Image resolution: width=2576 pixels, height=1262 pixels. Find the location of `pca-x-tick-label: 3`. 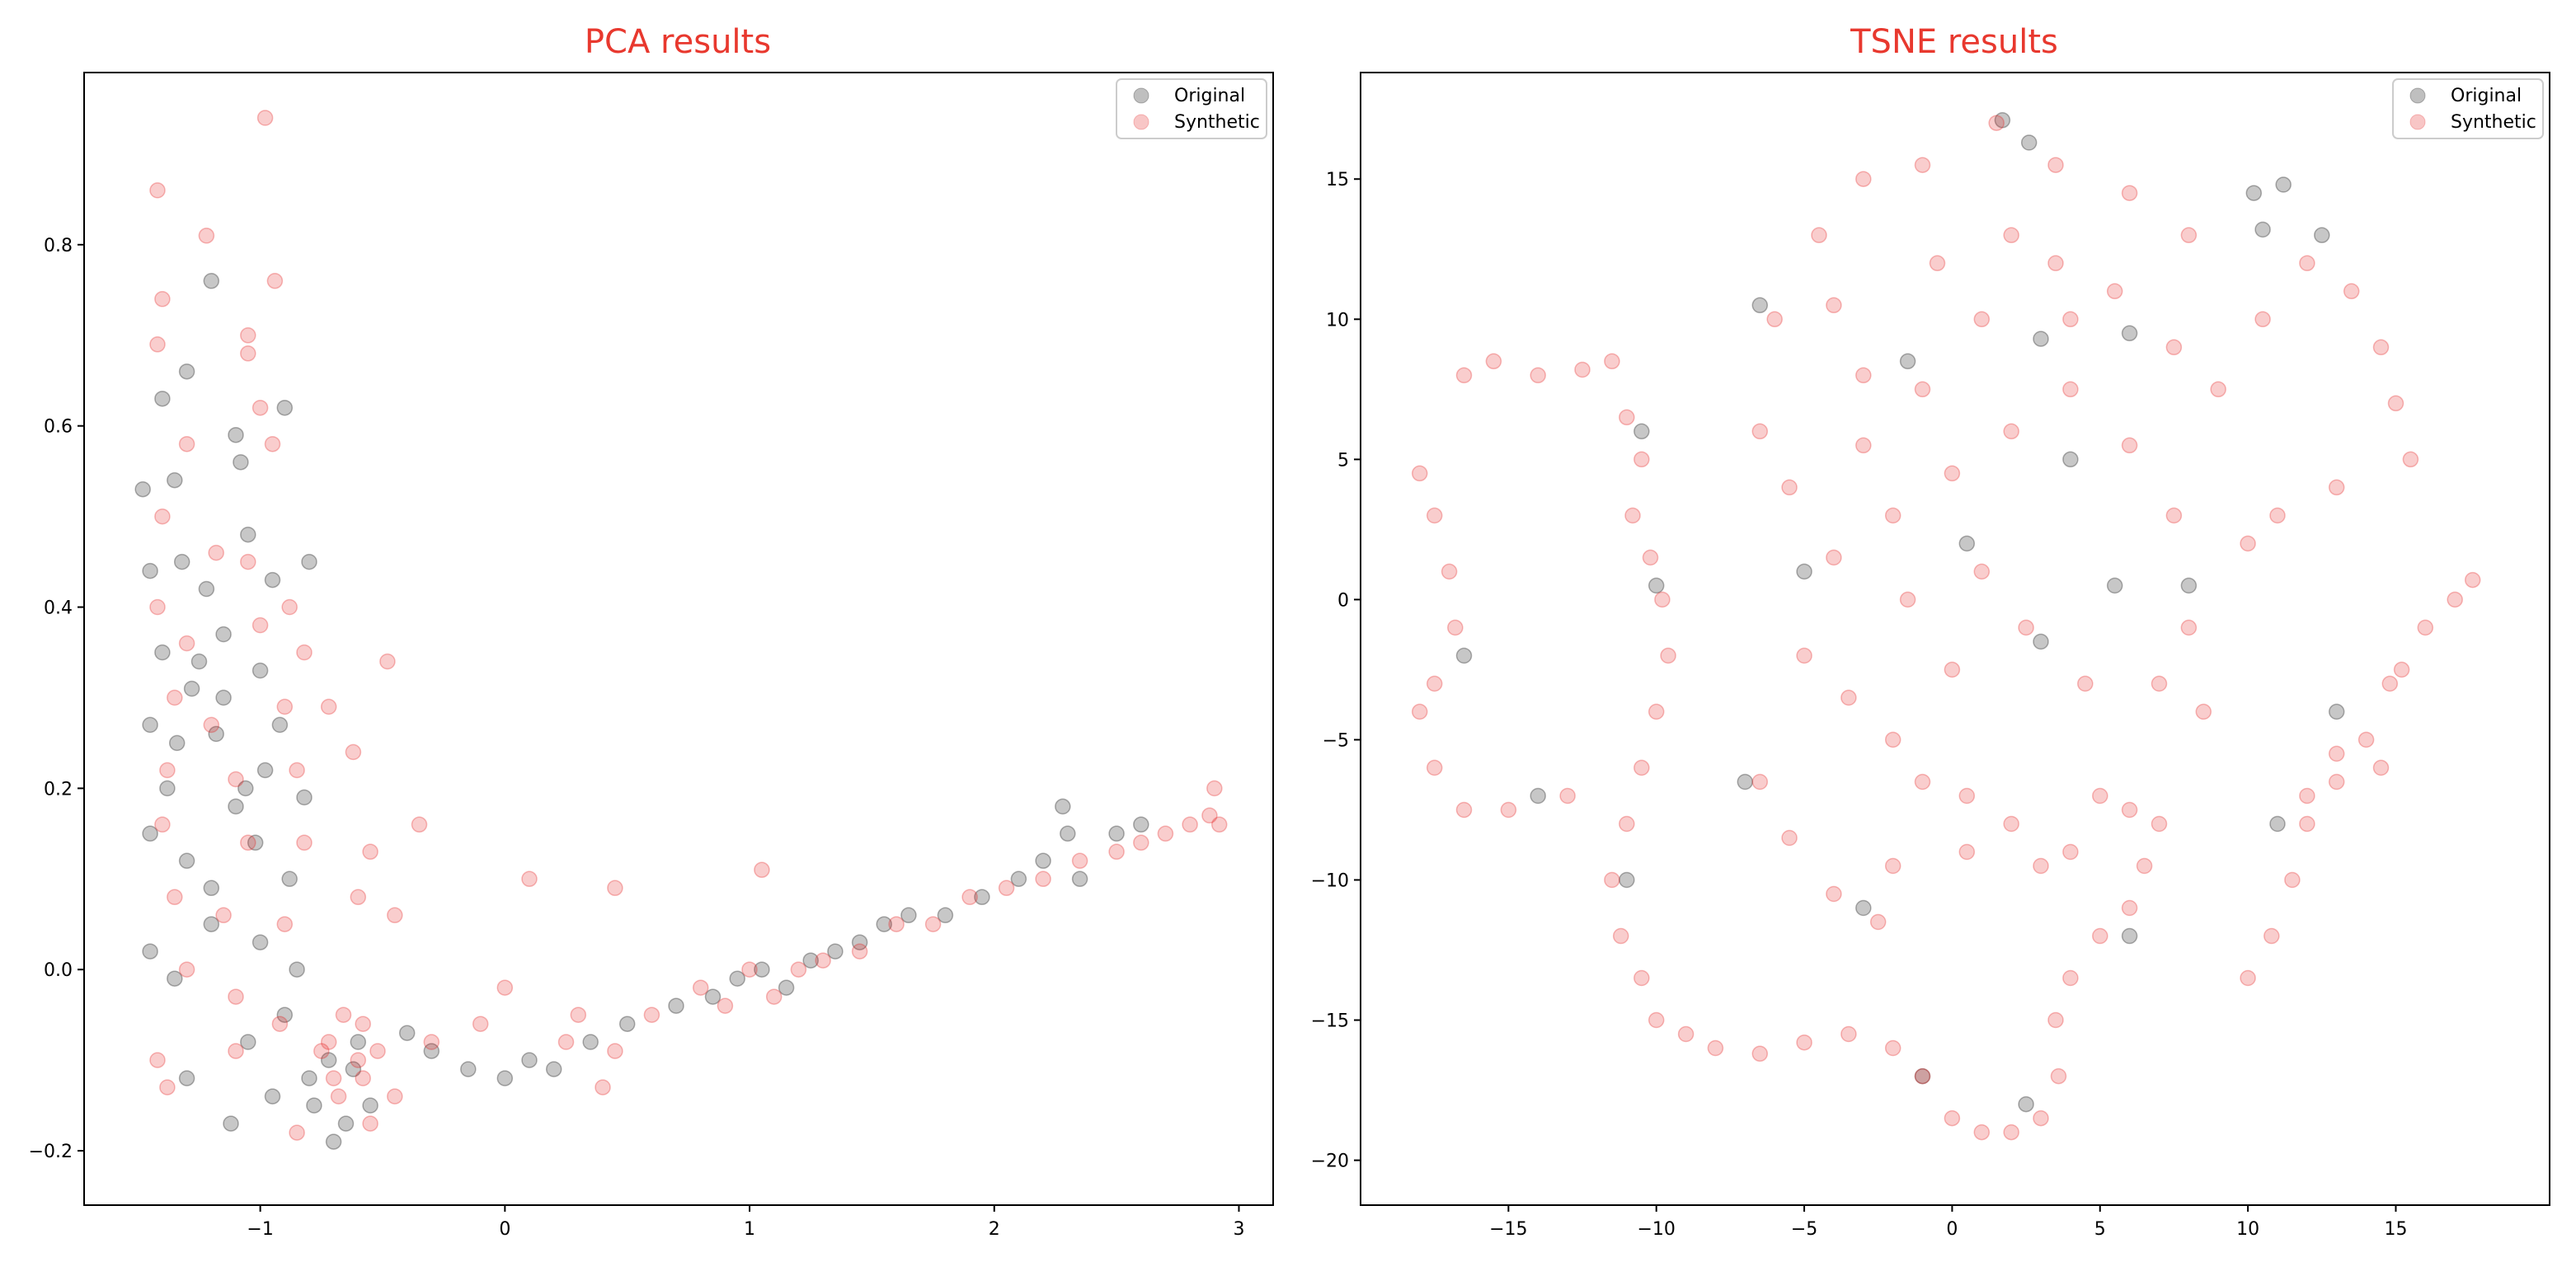

pca-x-tick-label: 3 is located at coordinates (1238, 1229).